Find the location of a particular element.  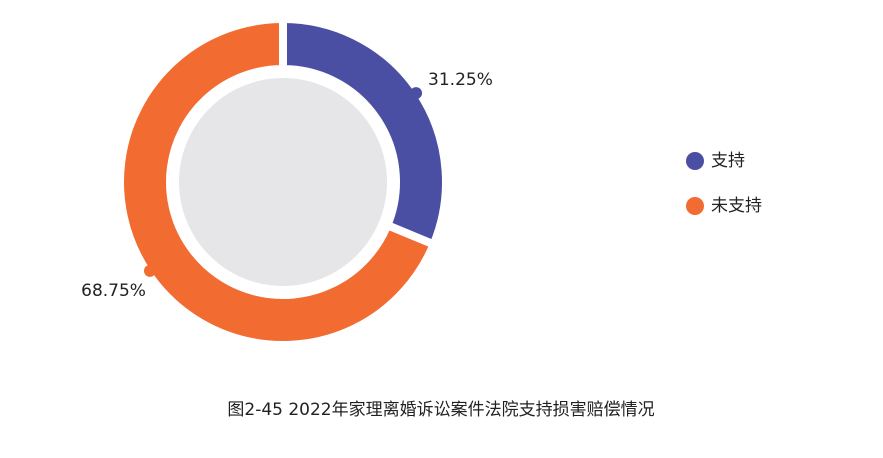

chart-title: 图2-45 2022年家理离婚诉讼案件法院支持损害赔偿情况 is located at coordinates (440, 410).